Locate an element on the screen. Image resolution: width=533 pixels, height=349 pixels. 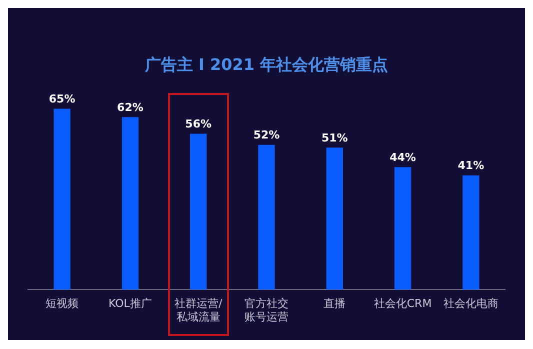
x-tick-label: 社会化CRM is located at coordinates (403, 303).